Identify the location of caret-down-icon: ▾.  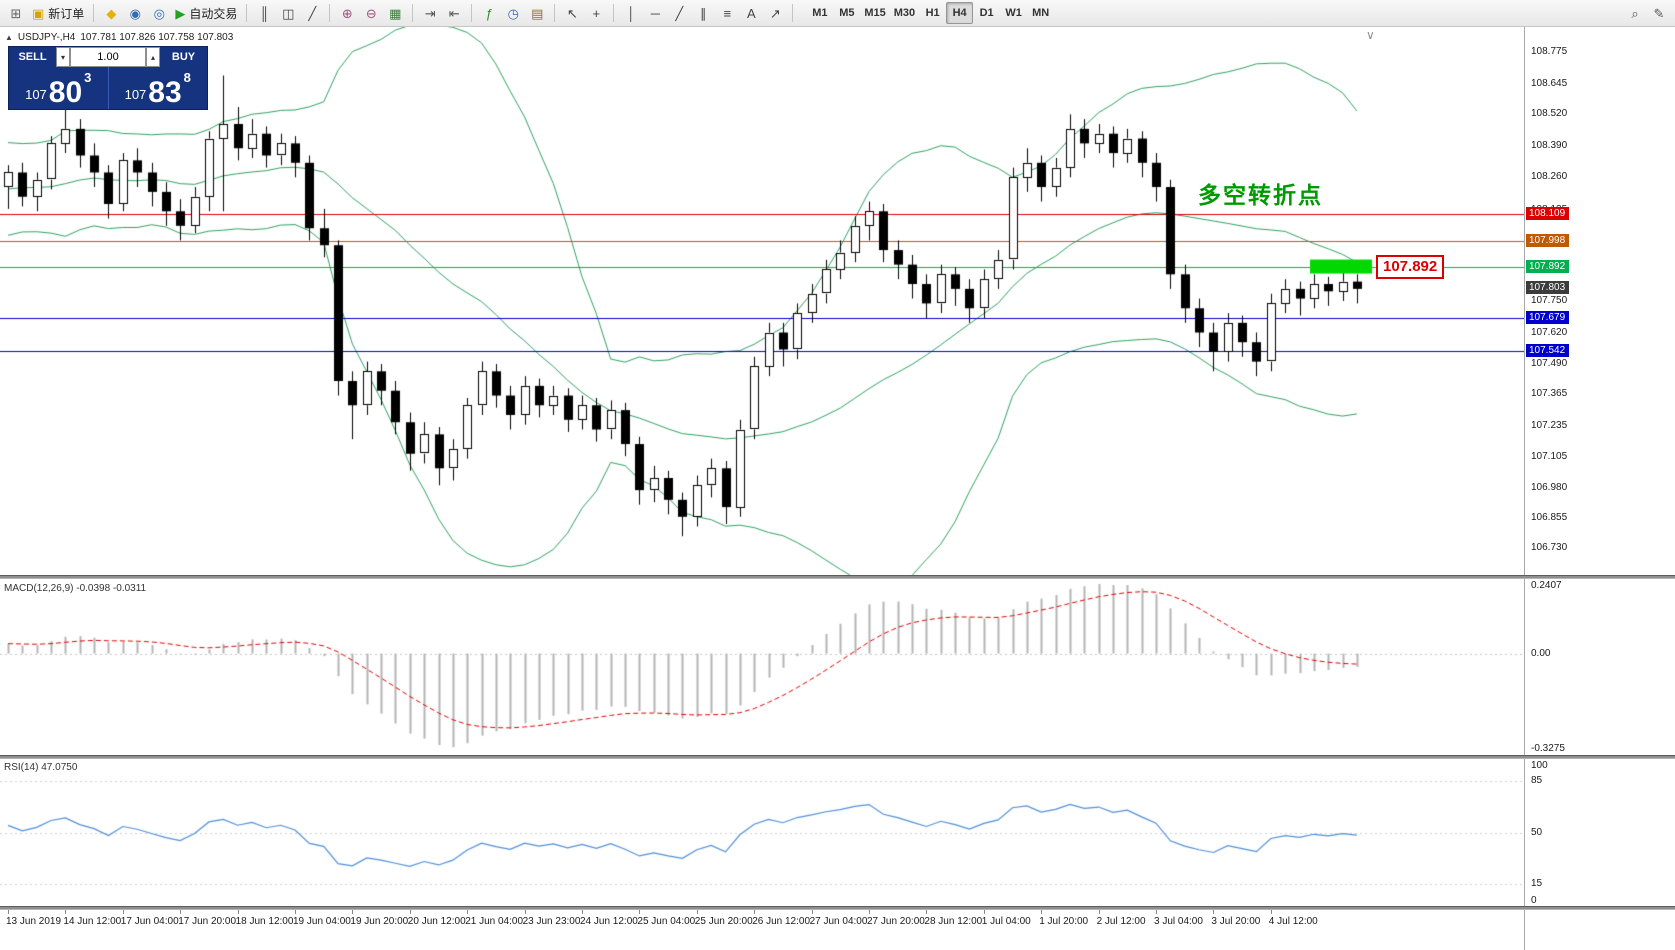
(62, 57).